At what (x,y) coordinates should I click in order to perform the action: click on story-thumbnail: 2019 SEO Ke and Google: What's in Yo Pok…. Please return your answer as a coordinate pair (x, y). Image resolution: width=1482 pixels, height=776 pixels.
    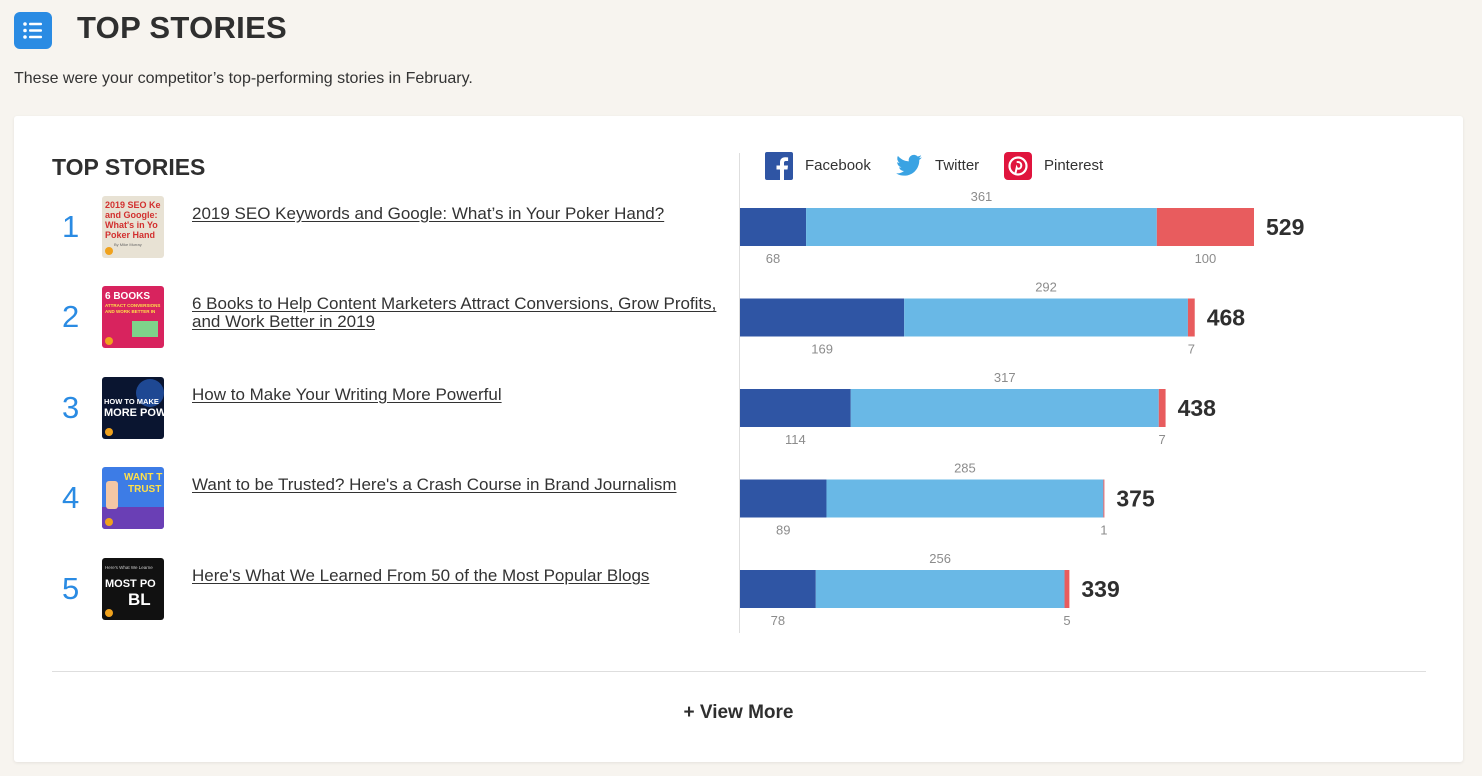
    Looking at the image, I should click on (133, 227).